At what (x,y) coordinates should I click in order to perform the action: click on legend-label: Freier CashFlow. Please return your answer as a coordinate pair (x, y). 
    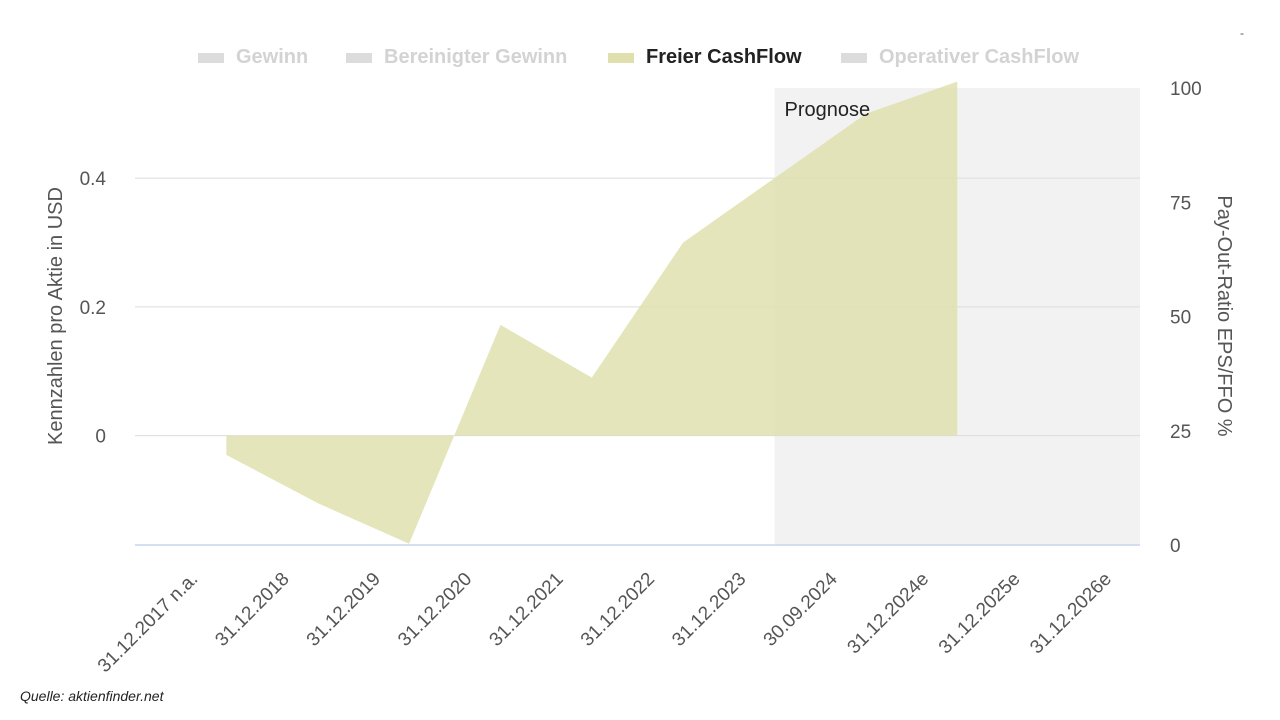
    Looking at the image, I should click on (724, 57).